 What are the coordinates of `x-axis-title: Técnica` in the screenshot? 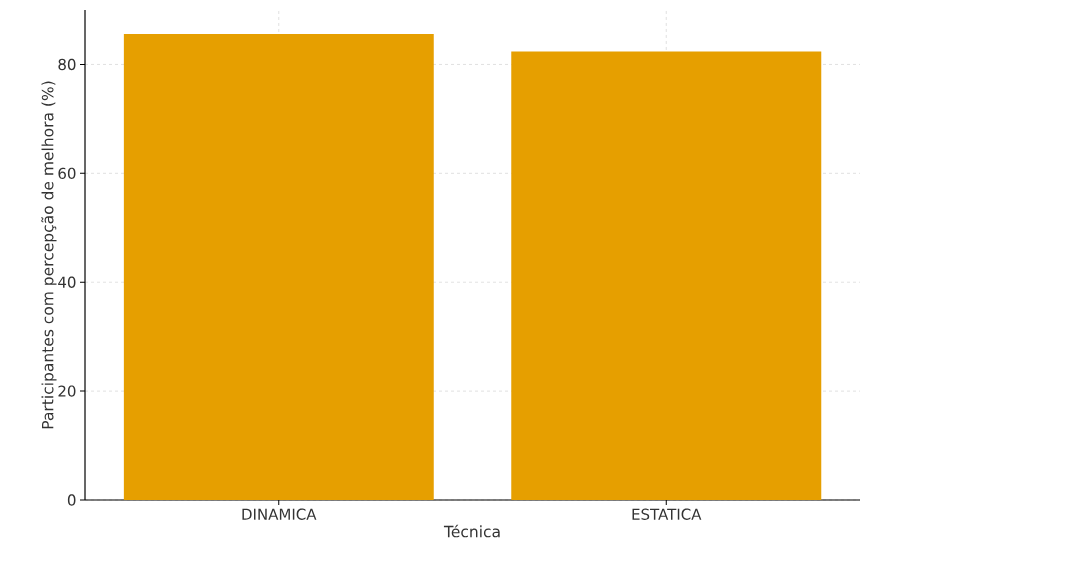 It's located at (471, 531).